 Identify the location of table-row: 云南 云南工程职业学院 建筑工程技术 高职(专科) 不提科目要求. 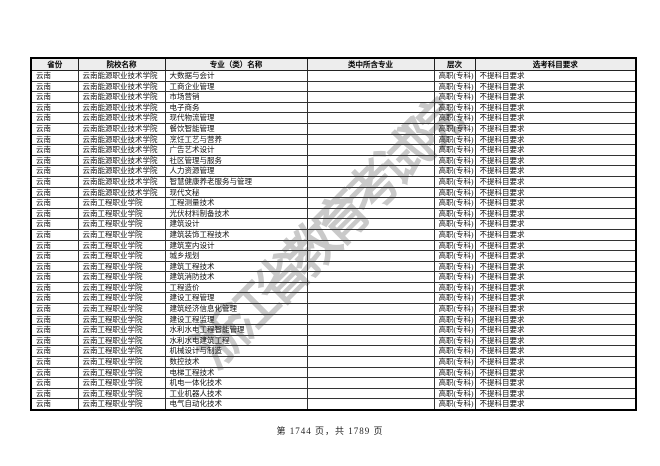
(333, 266).